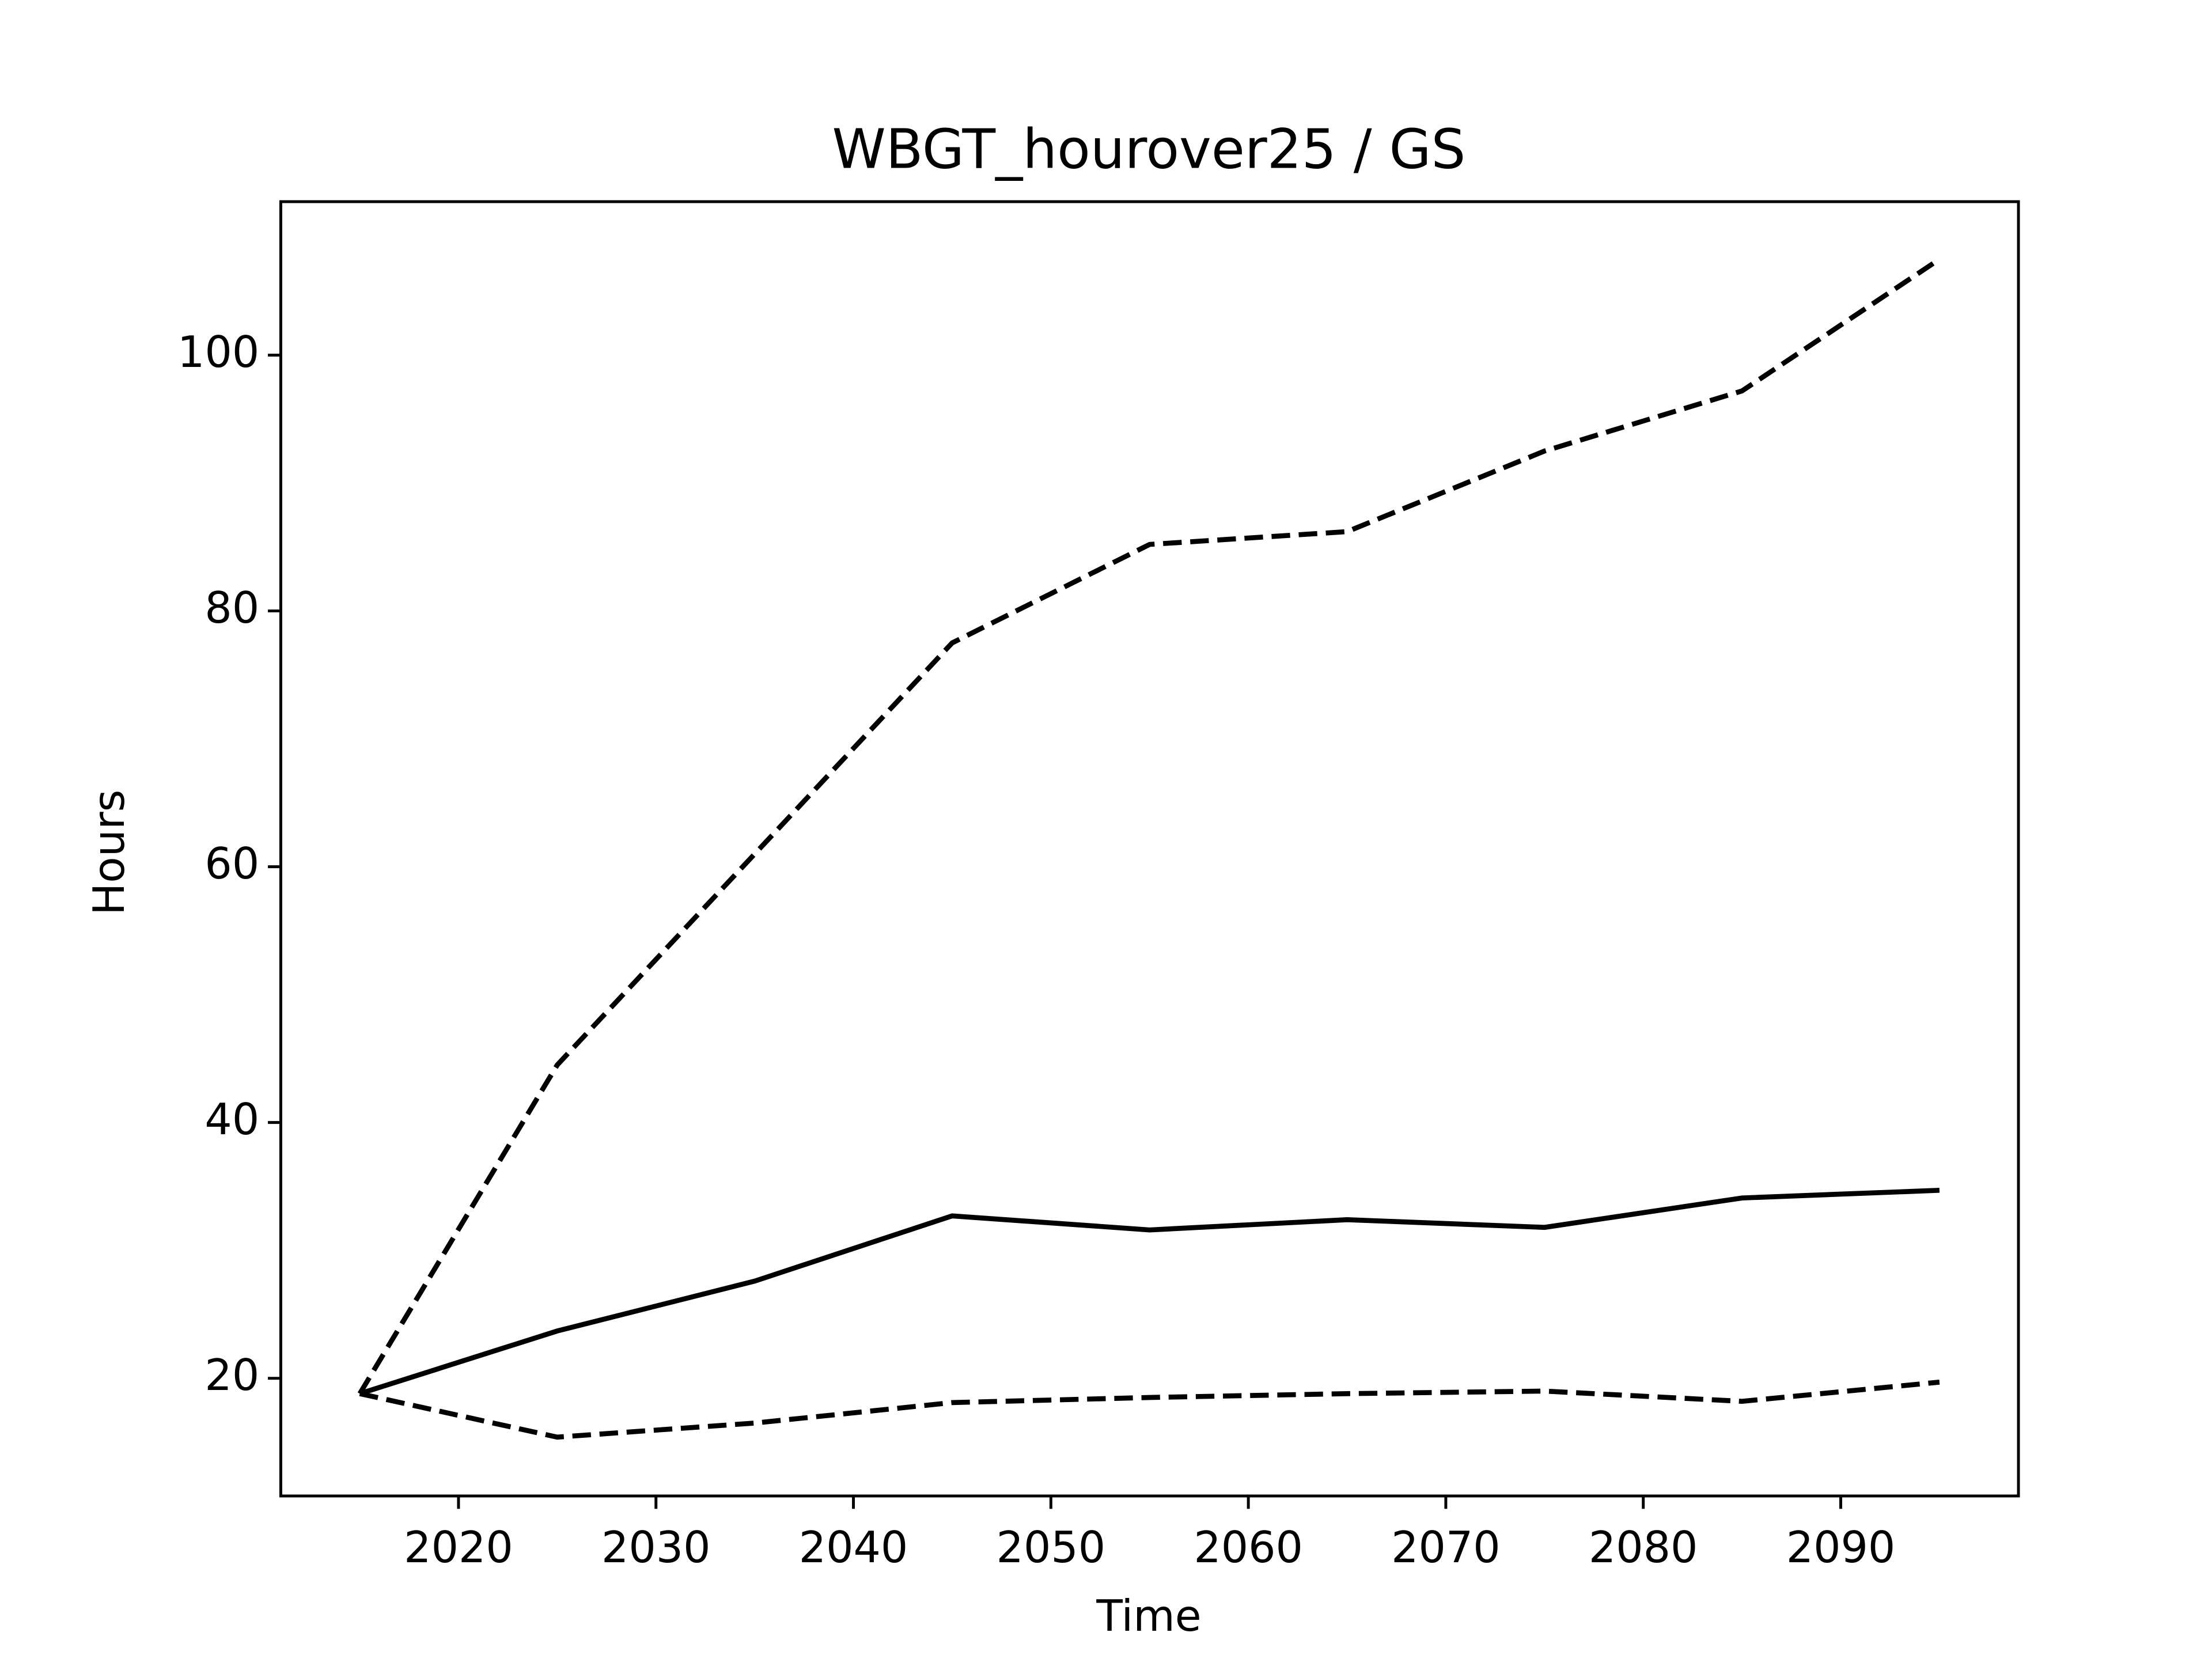 The height and width of the screenshot is (1659, 2212). Describe the element at coordinates (853, 1547) in the screenshot. I see `x-tick-label: 2040` at that location.